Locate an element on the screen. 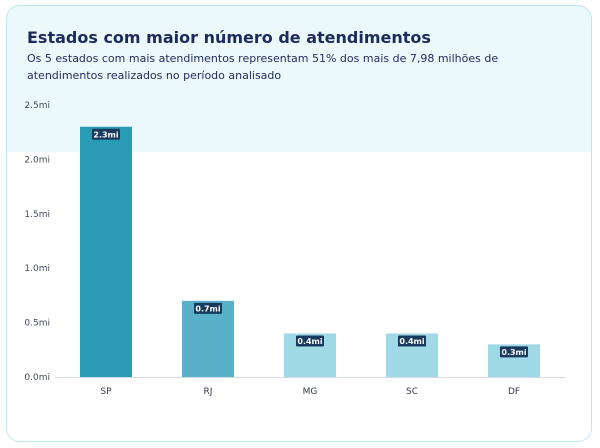 The height and width of the screenshot is (448, 600). data-label: 2.3mi is located at coordinates (106, 134).